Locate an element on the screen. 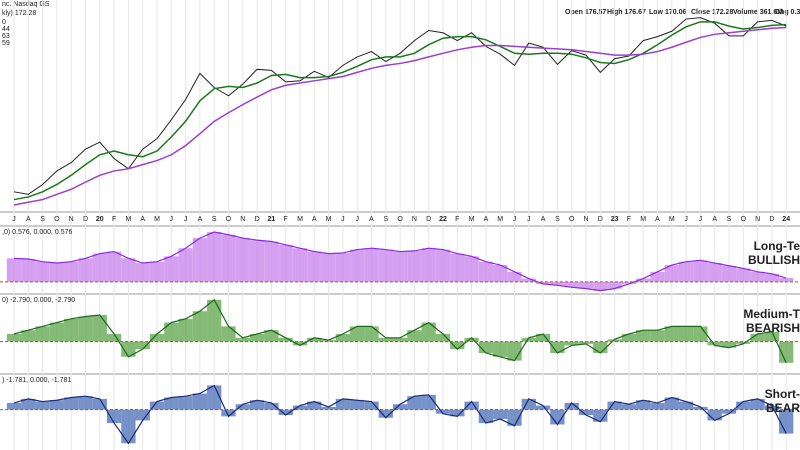 The width and height of the screenshot is (800, 450). indicator-signal: BULLISH is located at coordinates (774, 260).